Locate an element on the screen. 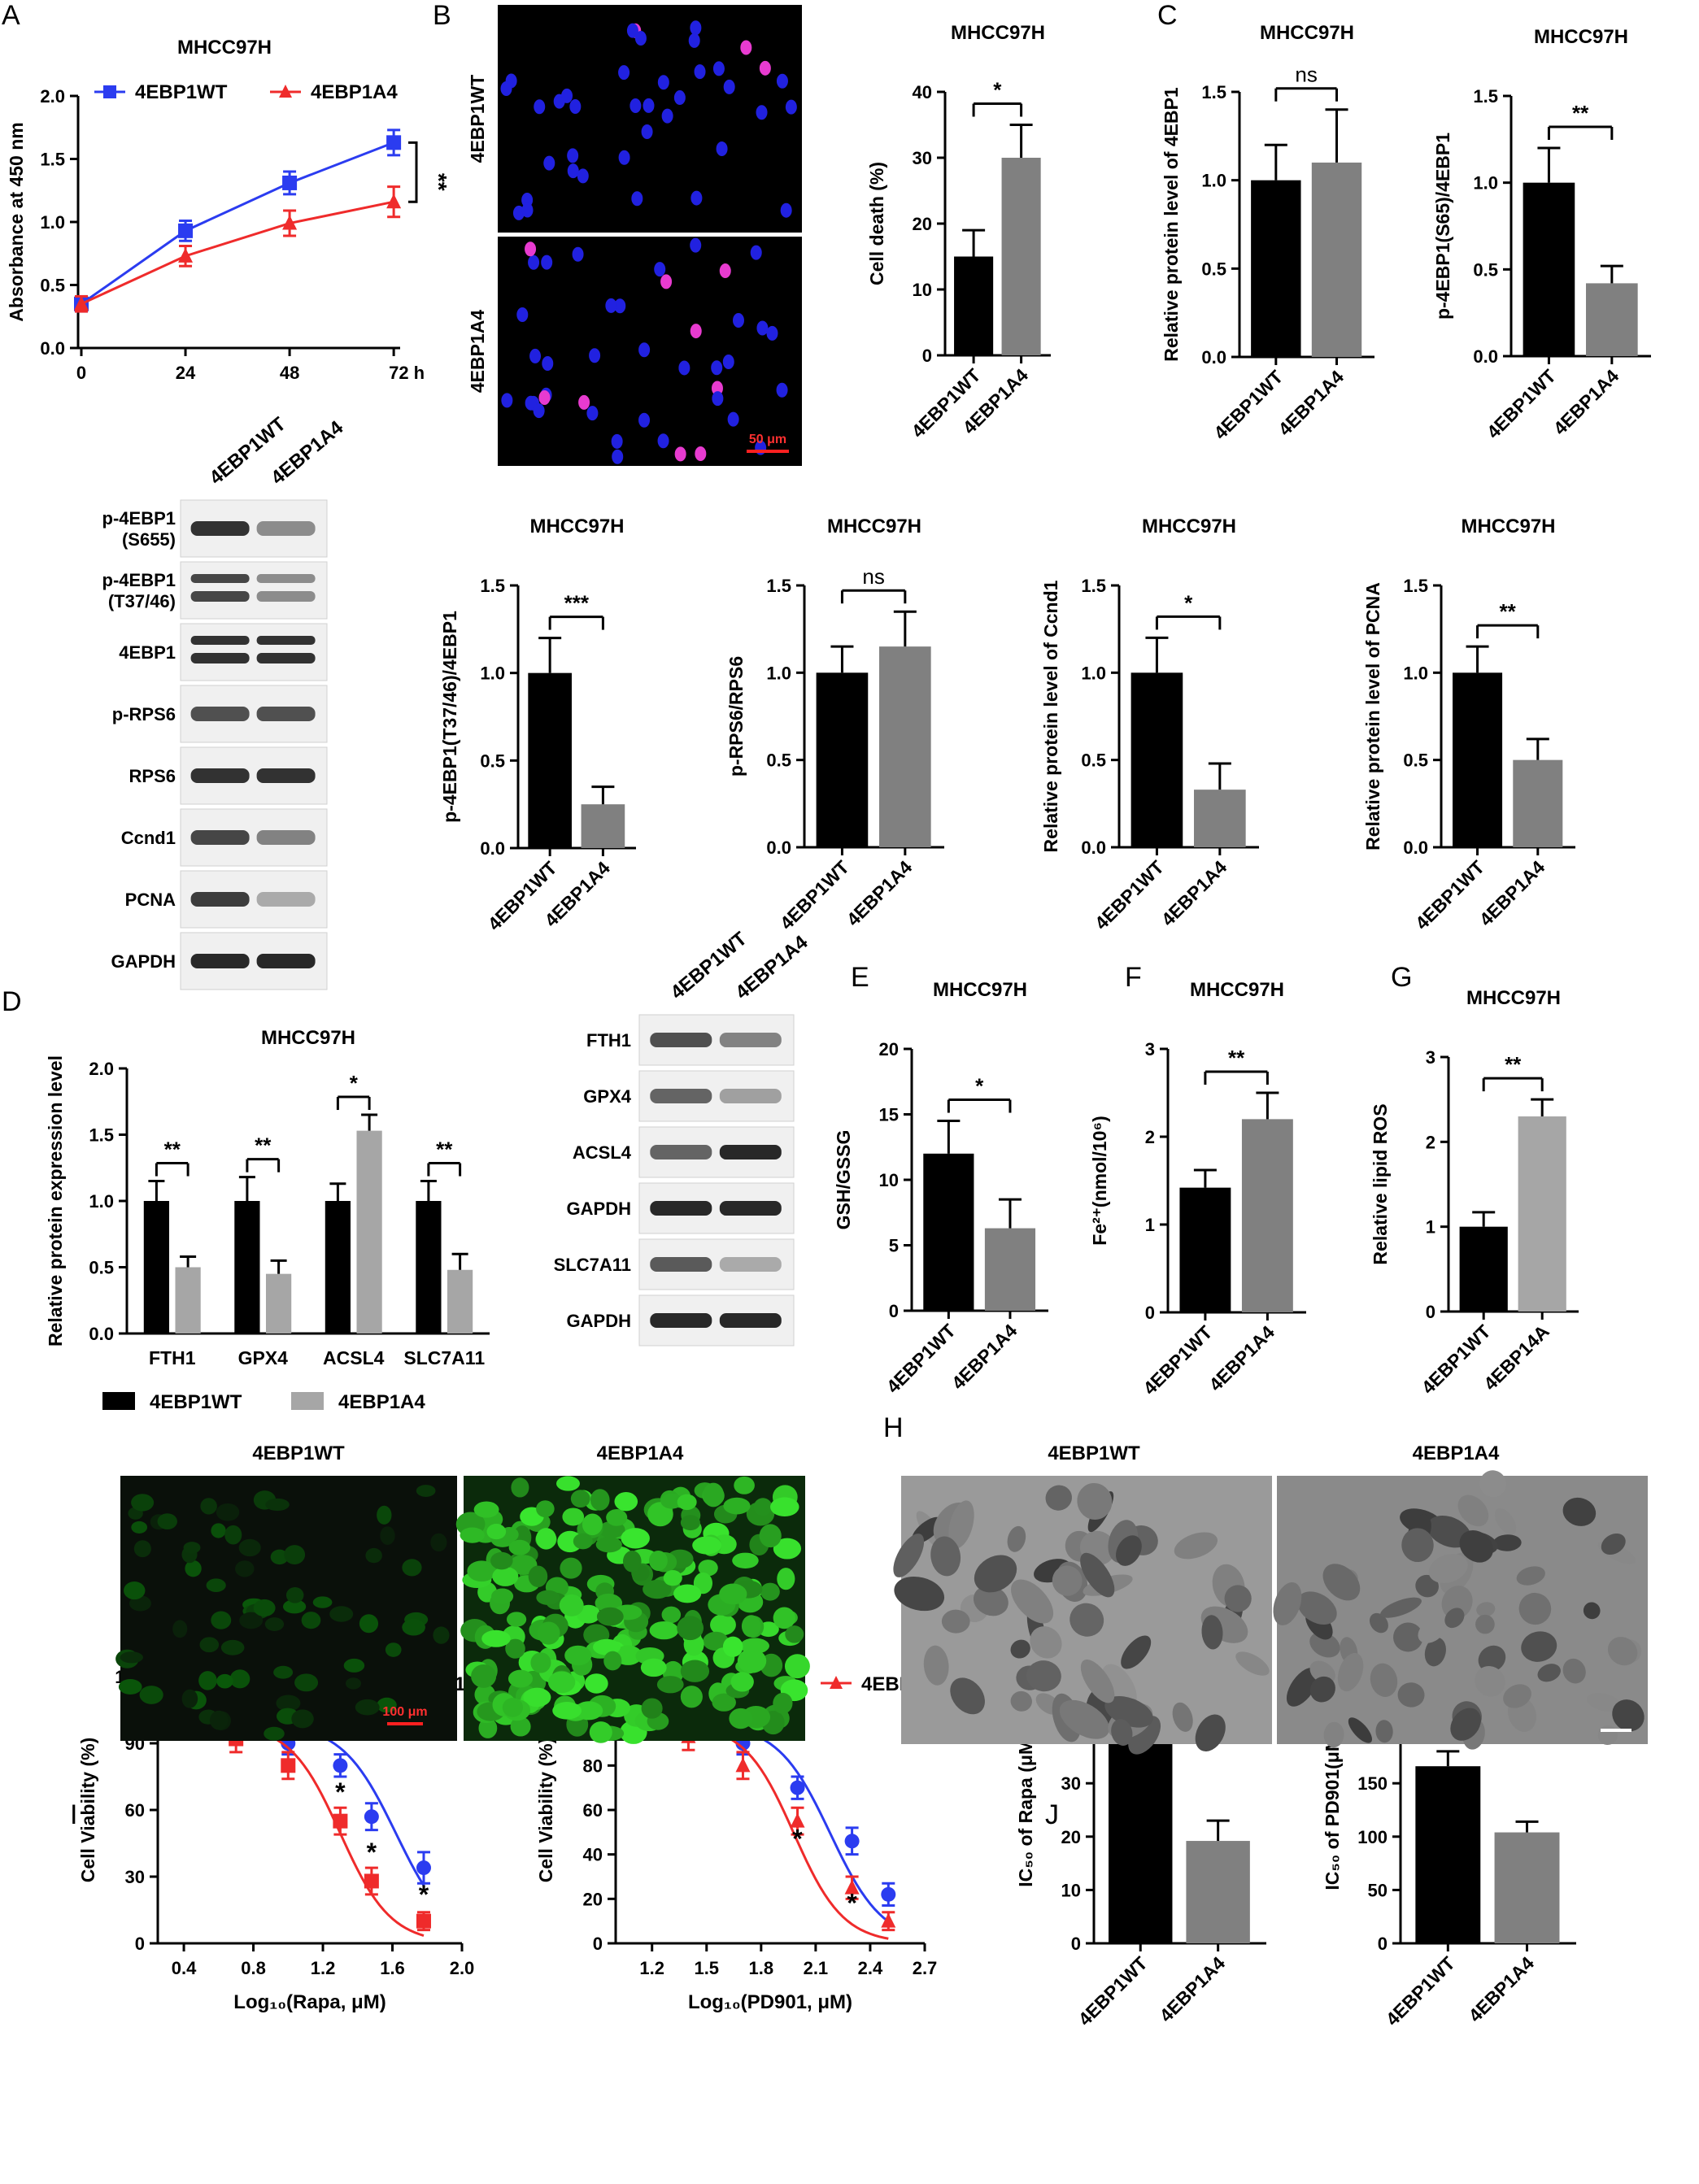  bar-4ebp14a is located at coordinates (1542, 1214).